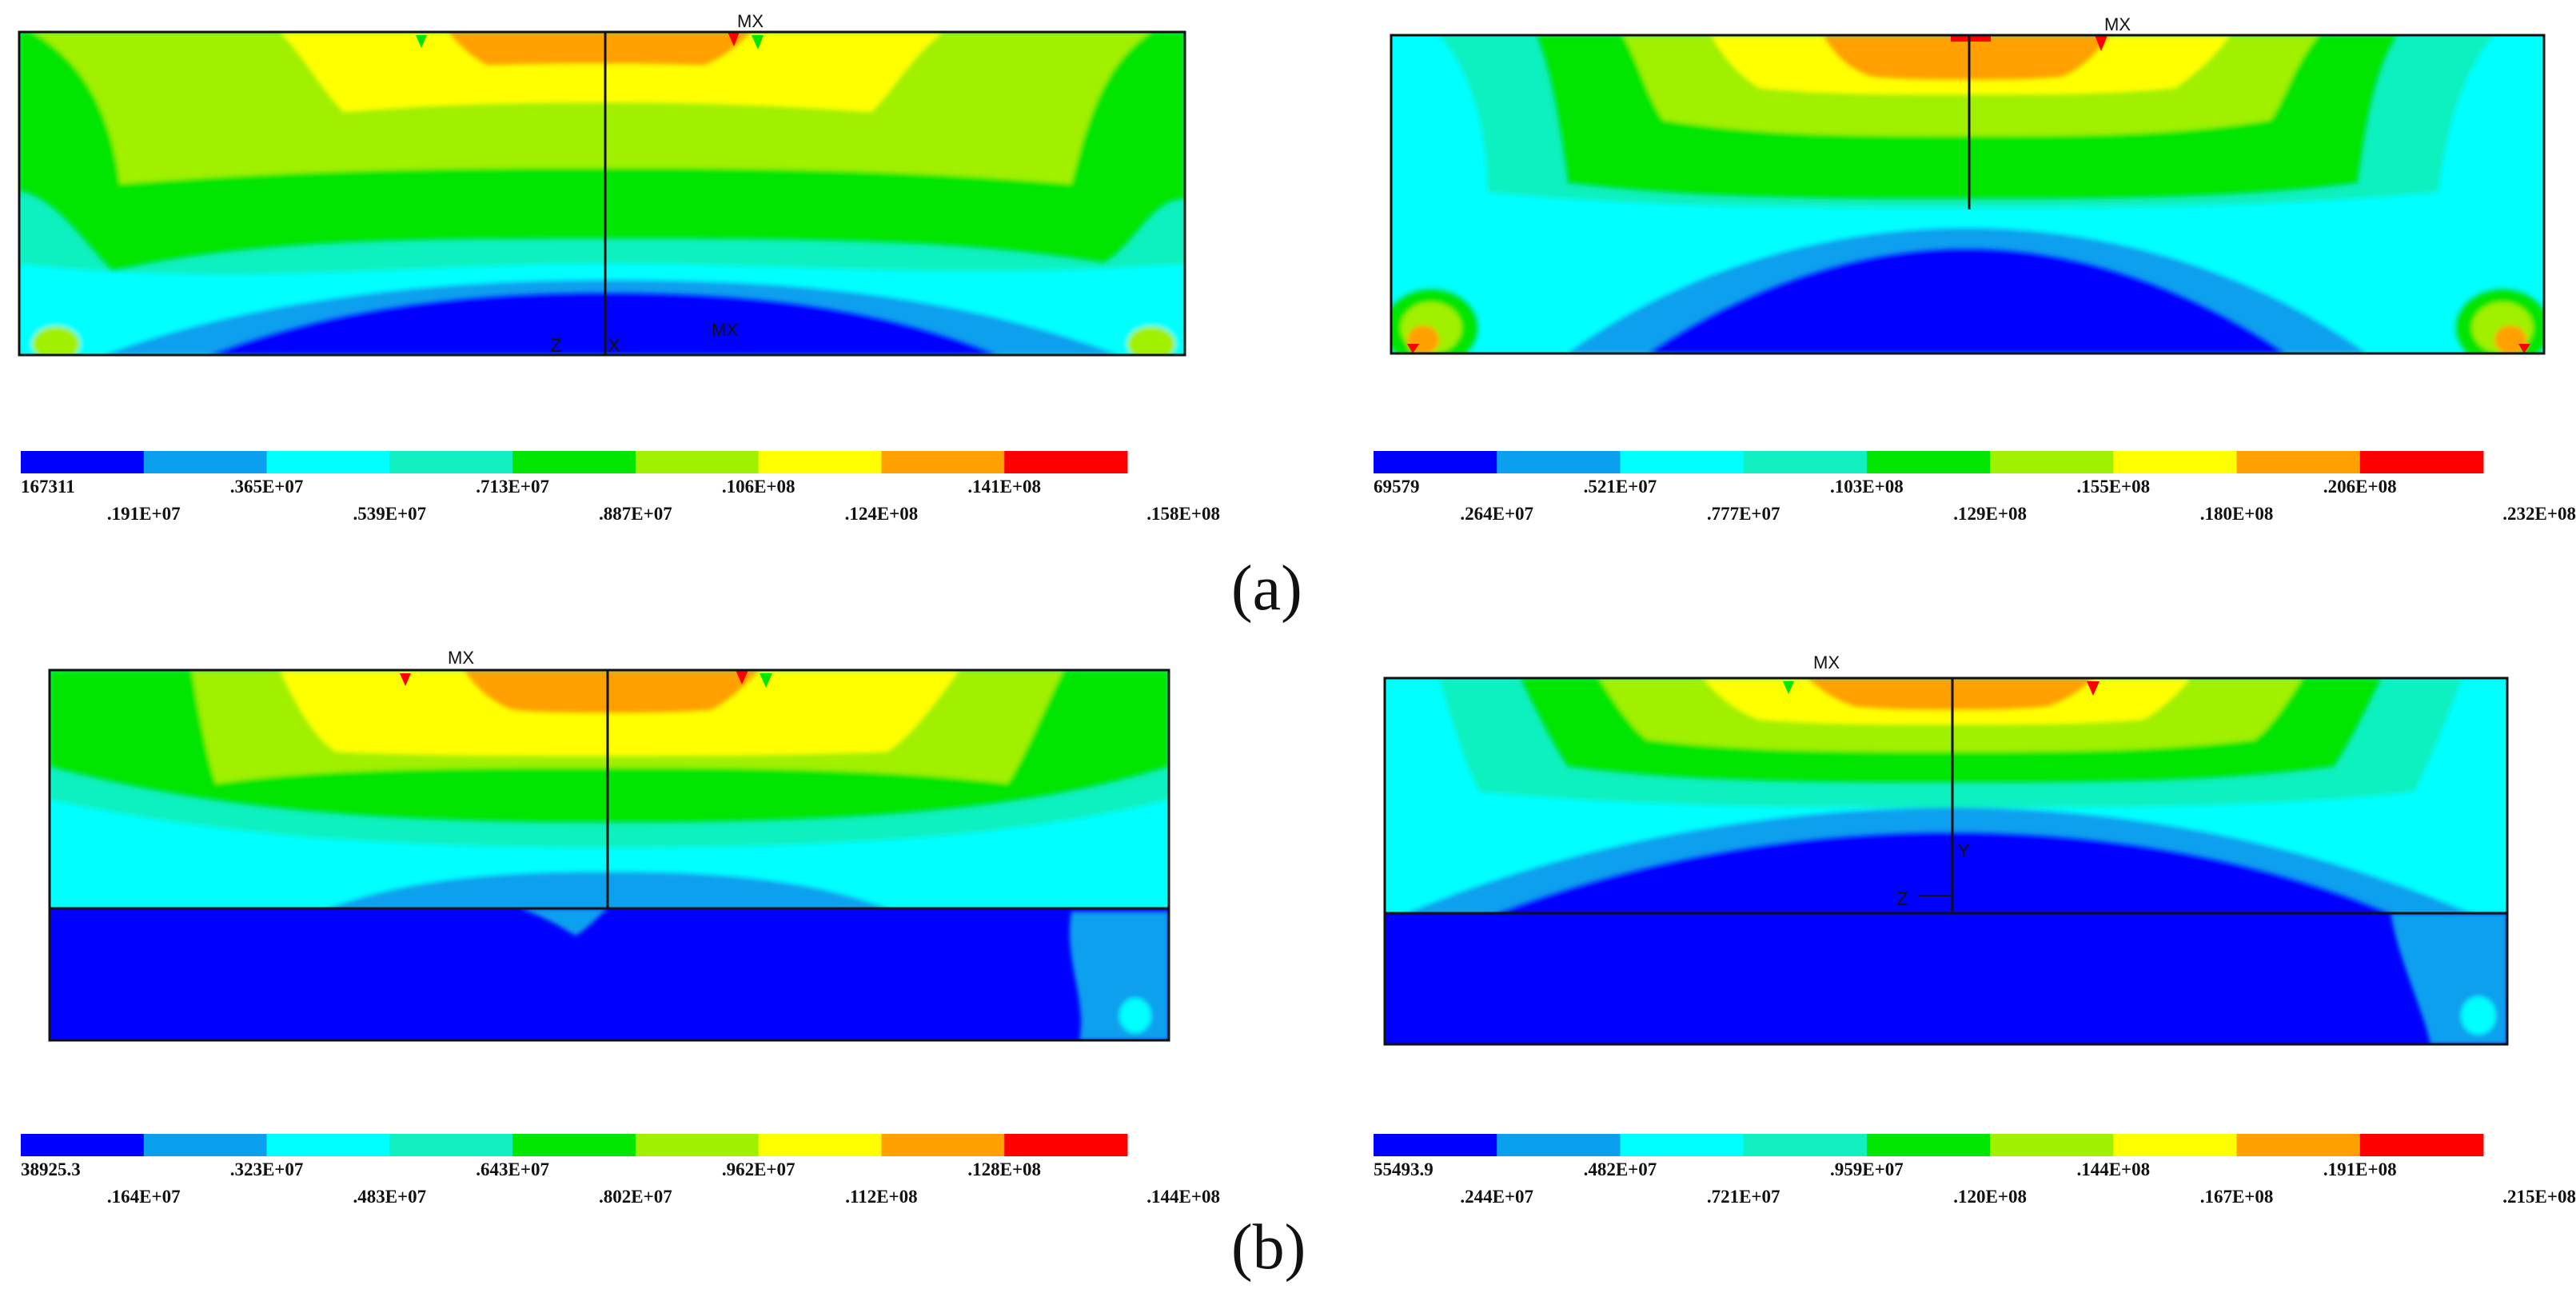  What do you see at coordinates (512, 1169) in the screenshot?
I see `legend-tick-label: .643E+07` at bounding box center [512, 1169].